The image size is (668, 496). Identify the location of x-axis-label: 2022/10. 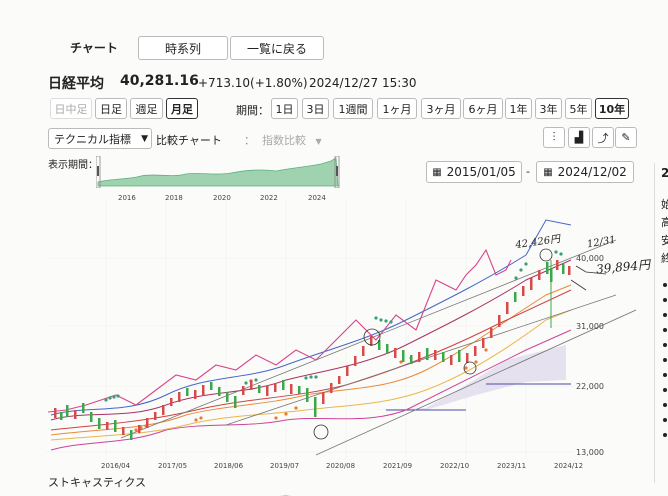
(455, 466).